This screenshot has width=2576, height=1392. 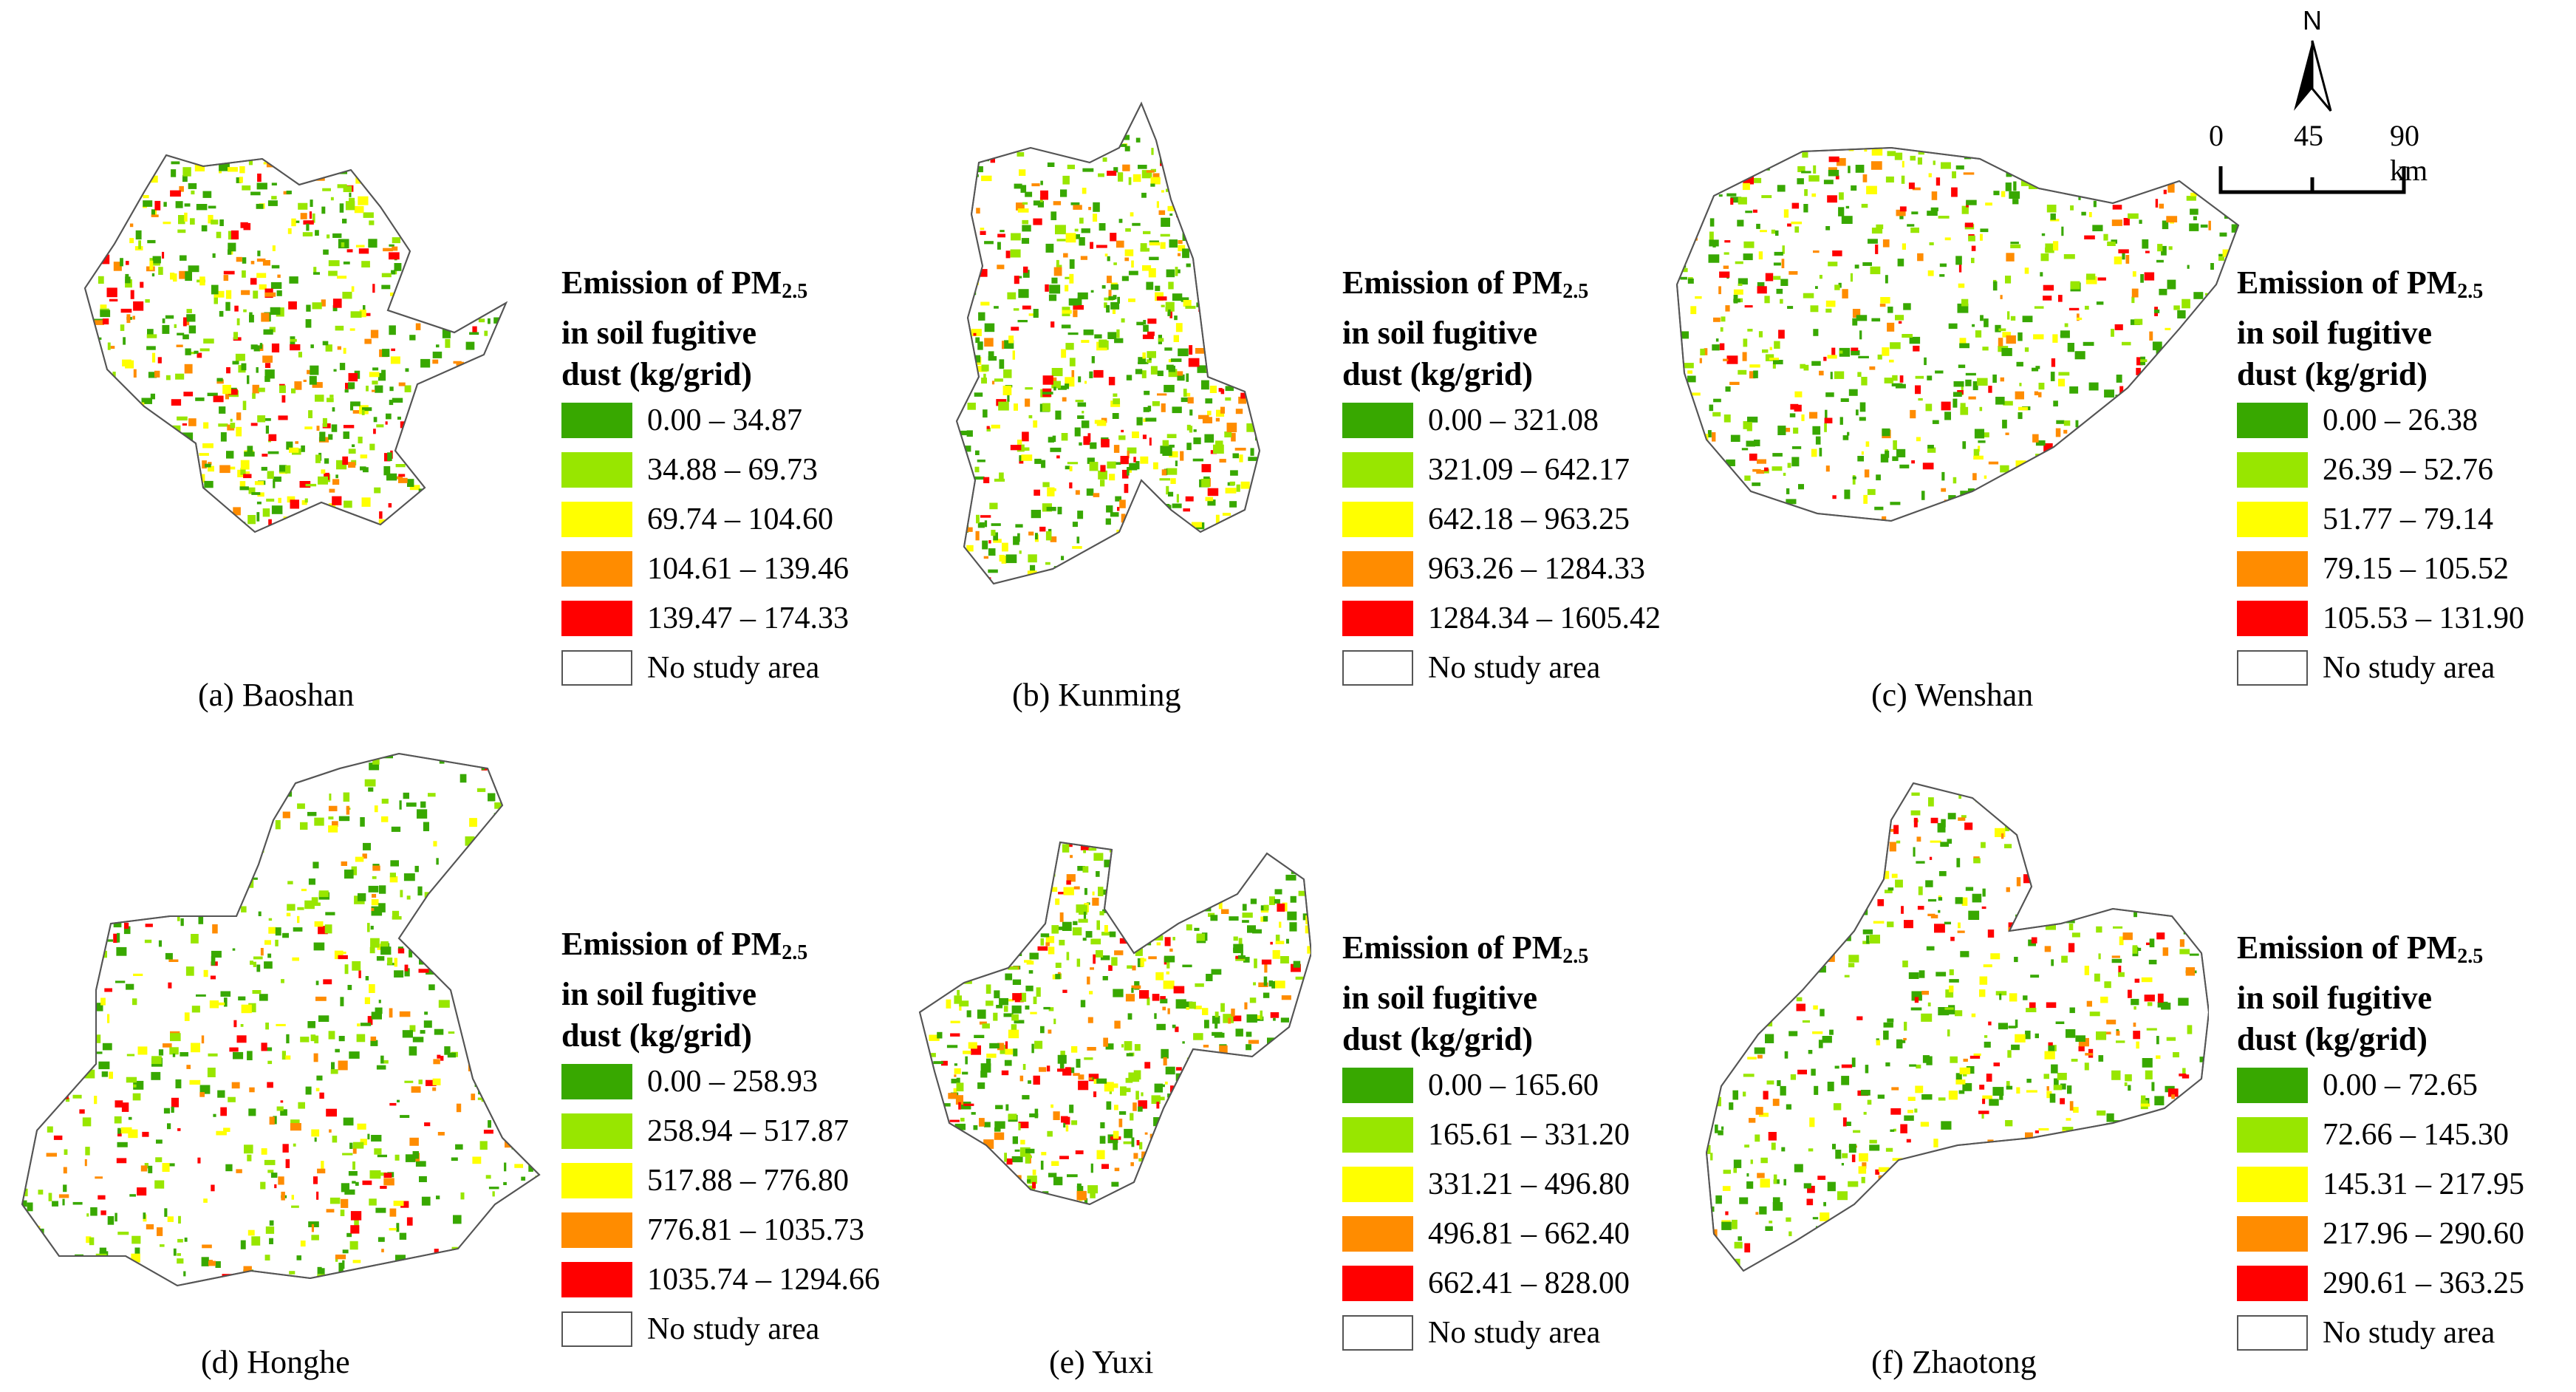 I want to click on legend-item-class-1: 0.00 – 34.87, so click(x=768, y=420).